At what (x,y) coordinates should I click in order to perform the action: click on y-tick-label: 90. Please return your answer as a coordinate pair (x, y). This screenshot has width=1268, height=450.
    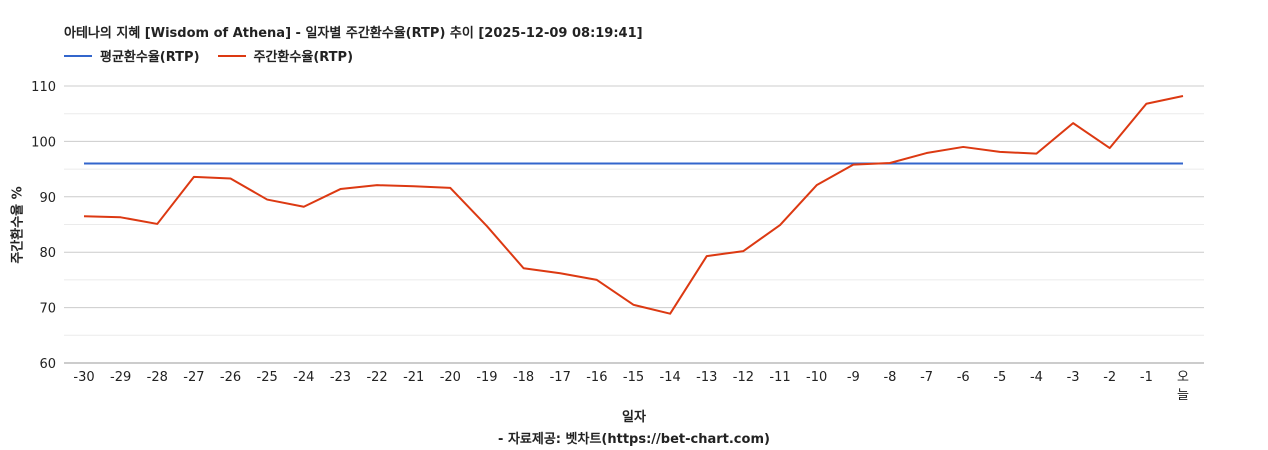
    Looking at the image, I should click on (47, 198).